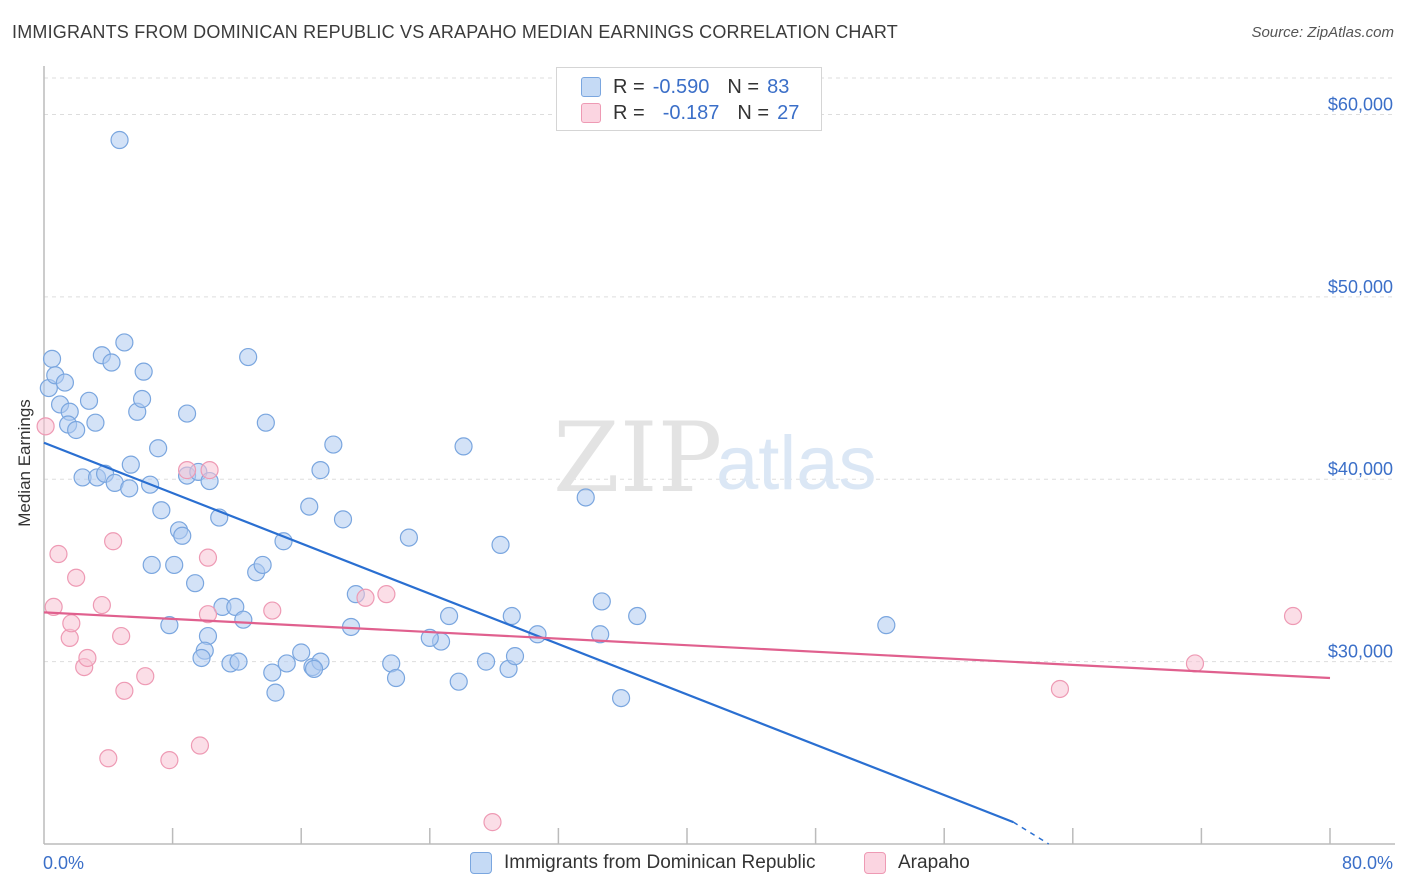  Describe the element at coordinates (591, 113) in the screenshot. I see `legend-swatch-pink` at that location.